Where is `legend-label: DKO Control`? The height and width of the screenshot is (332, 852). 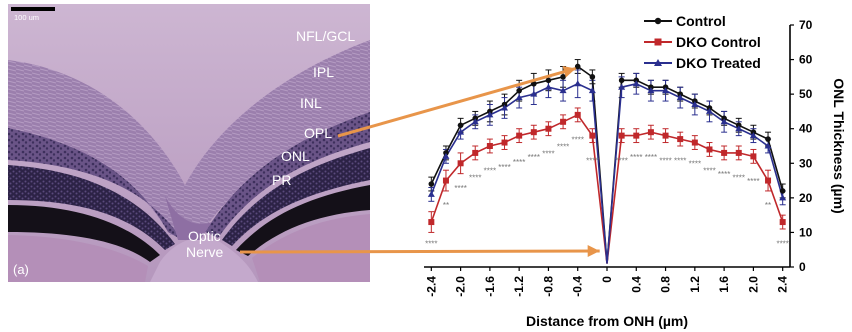
legend-label: DKO Control is located at coordinates (718, 42).